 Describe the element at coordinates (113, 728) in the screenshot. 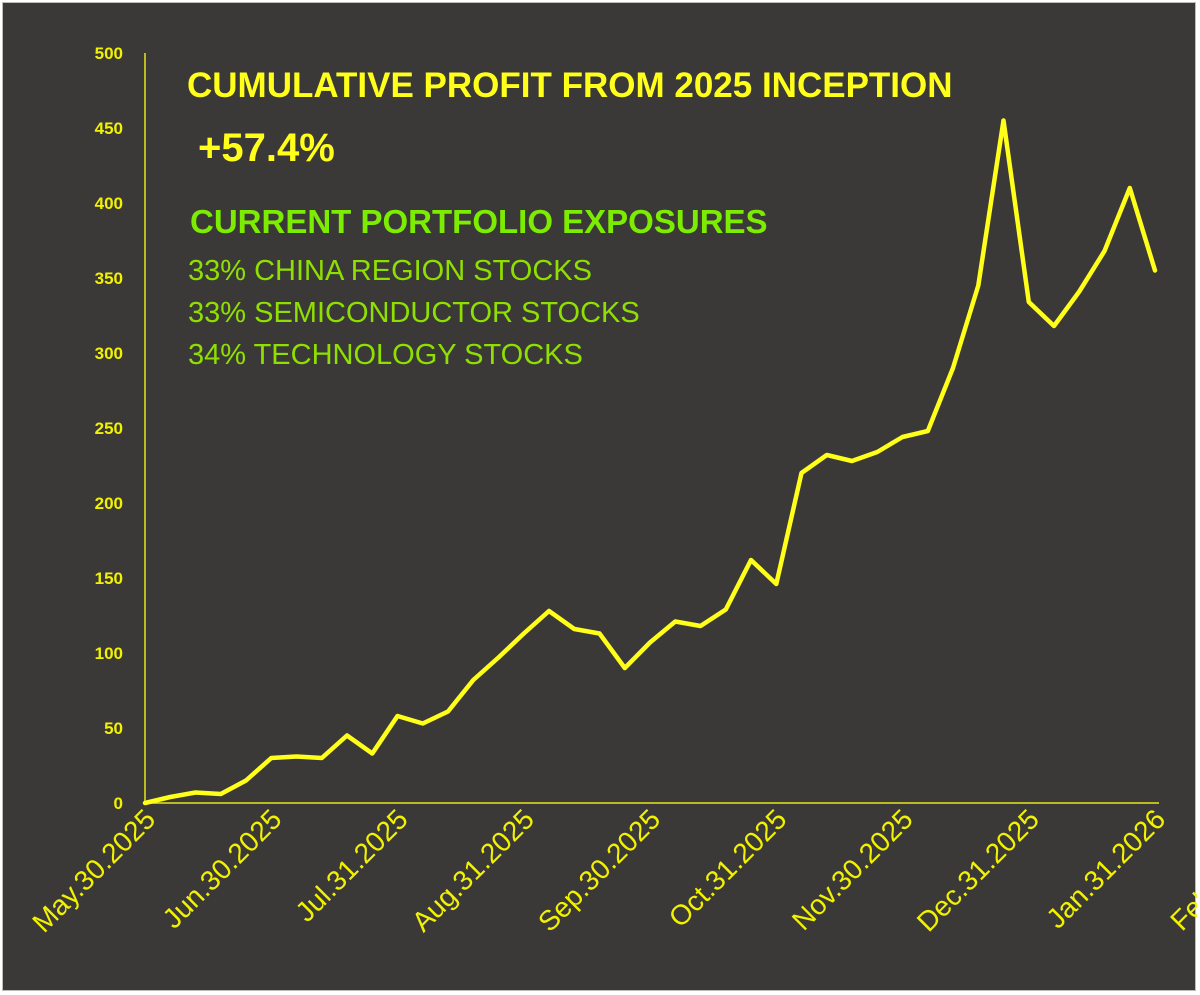

I see `y-tick-label: 50` at that location.